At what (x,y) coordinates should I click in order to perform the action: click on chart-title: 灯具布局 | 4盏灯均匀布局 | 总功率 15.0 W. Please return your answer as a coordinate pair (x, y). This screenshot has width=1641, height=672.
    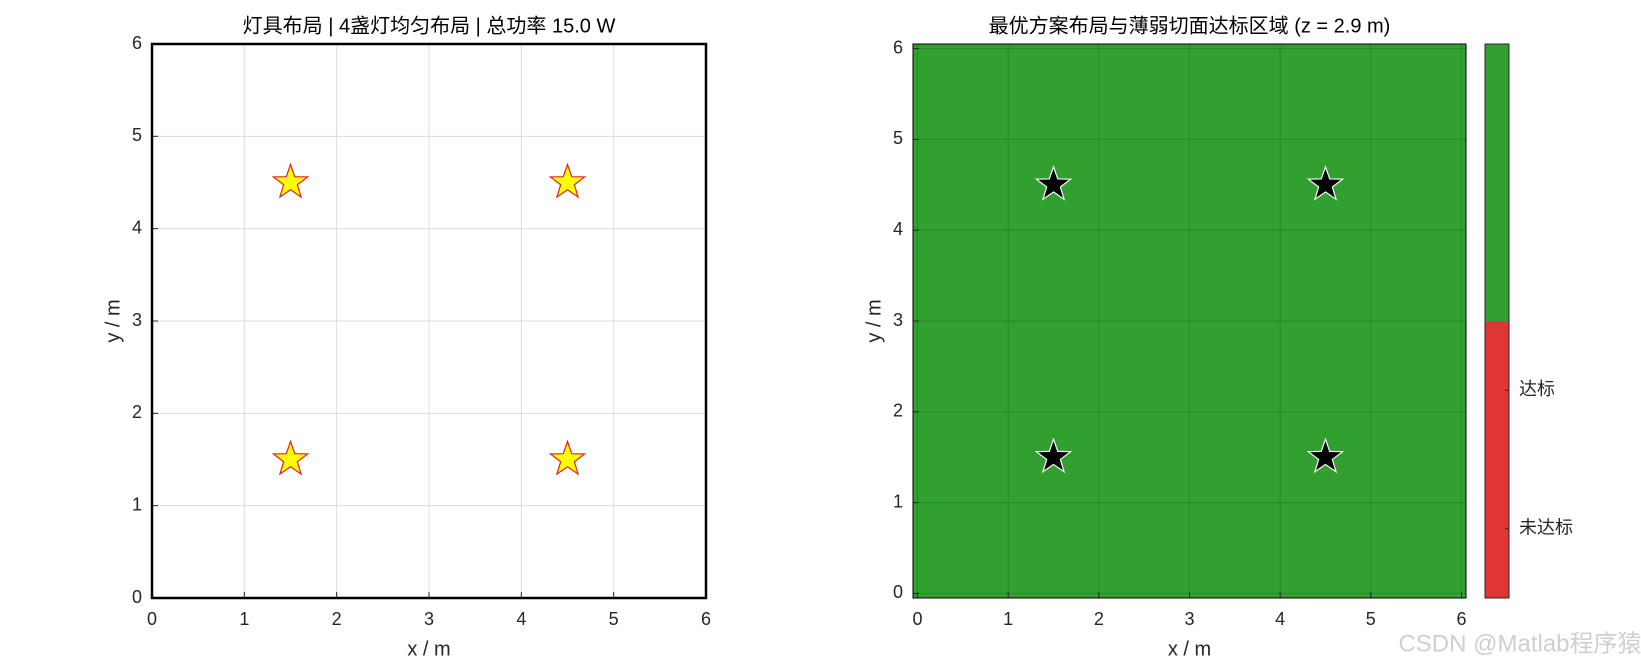
    Looking at the image, I should click on (429, 25).